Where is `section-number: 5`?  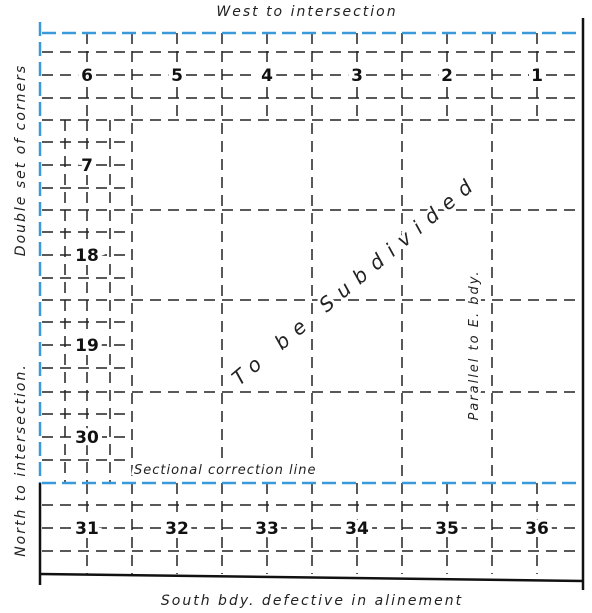 section-number: 5 is located at coordinates (177, 76).